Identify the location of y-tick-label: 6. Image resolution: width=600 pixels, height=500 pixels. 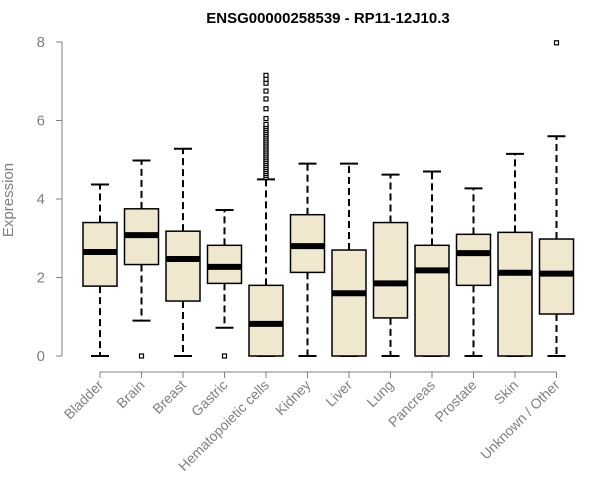
(41, 121).